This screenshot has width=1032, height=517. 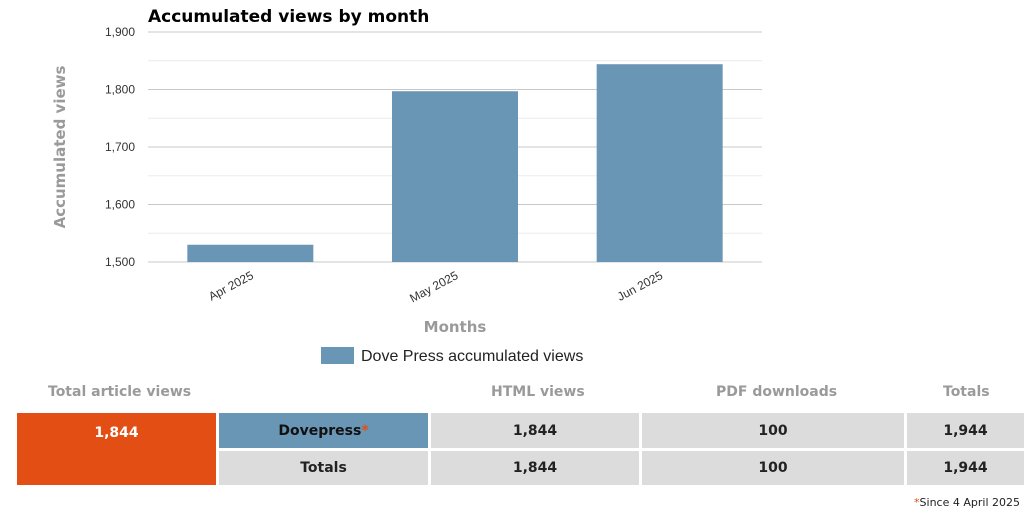 I want to click on footnote: *Since 4 April 2025, so click(x=967, y=502).